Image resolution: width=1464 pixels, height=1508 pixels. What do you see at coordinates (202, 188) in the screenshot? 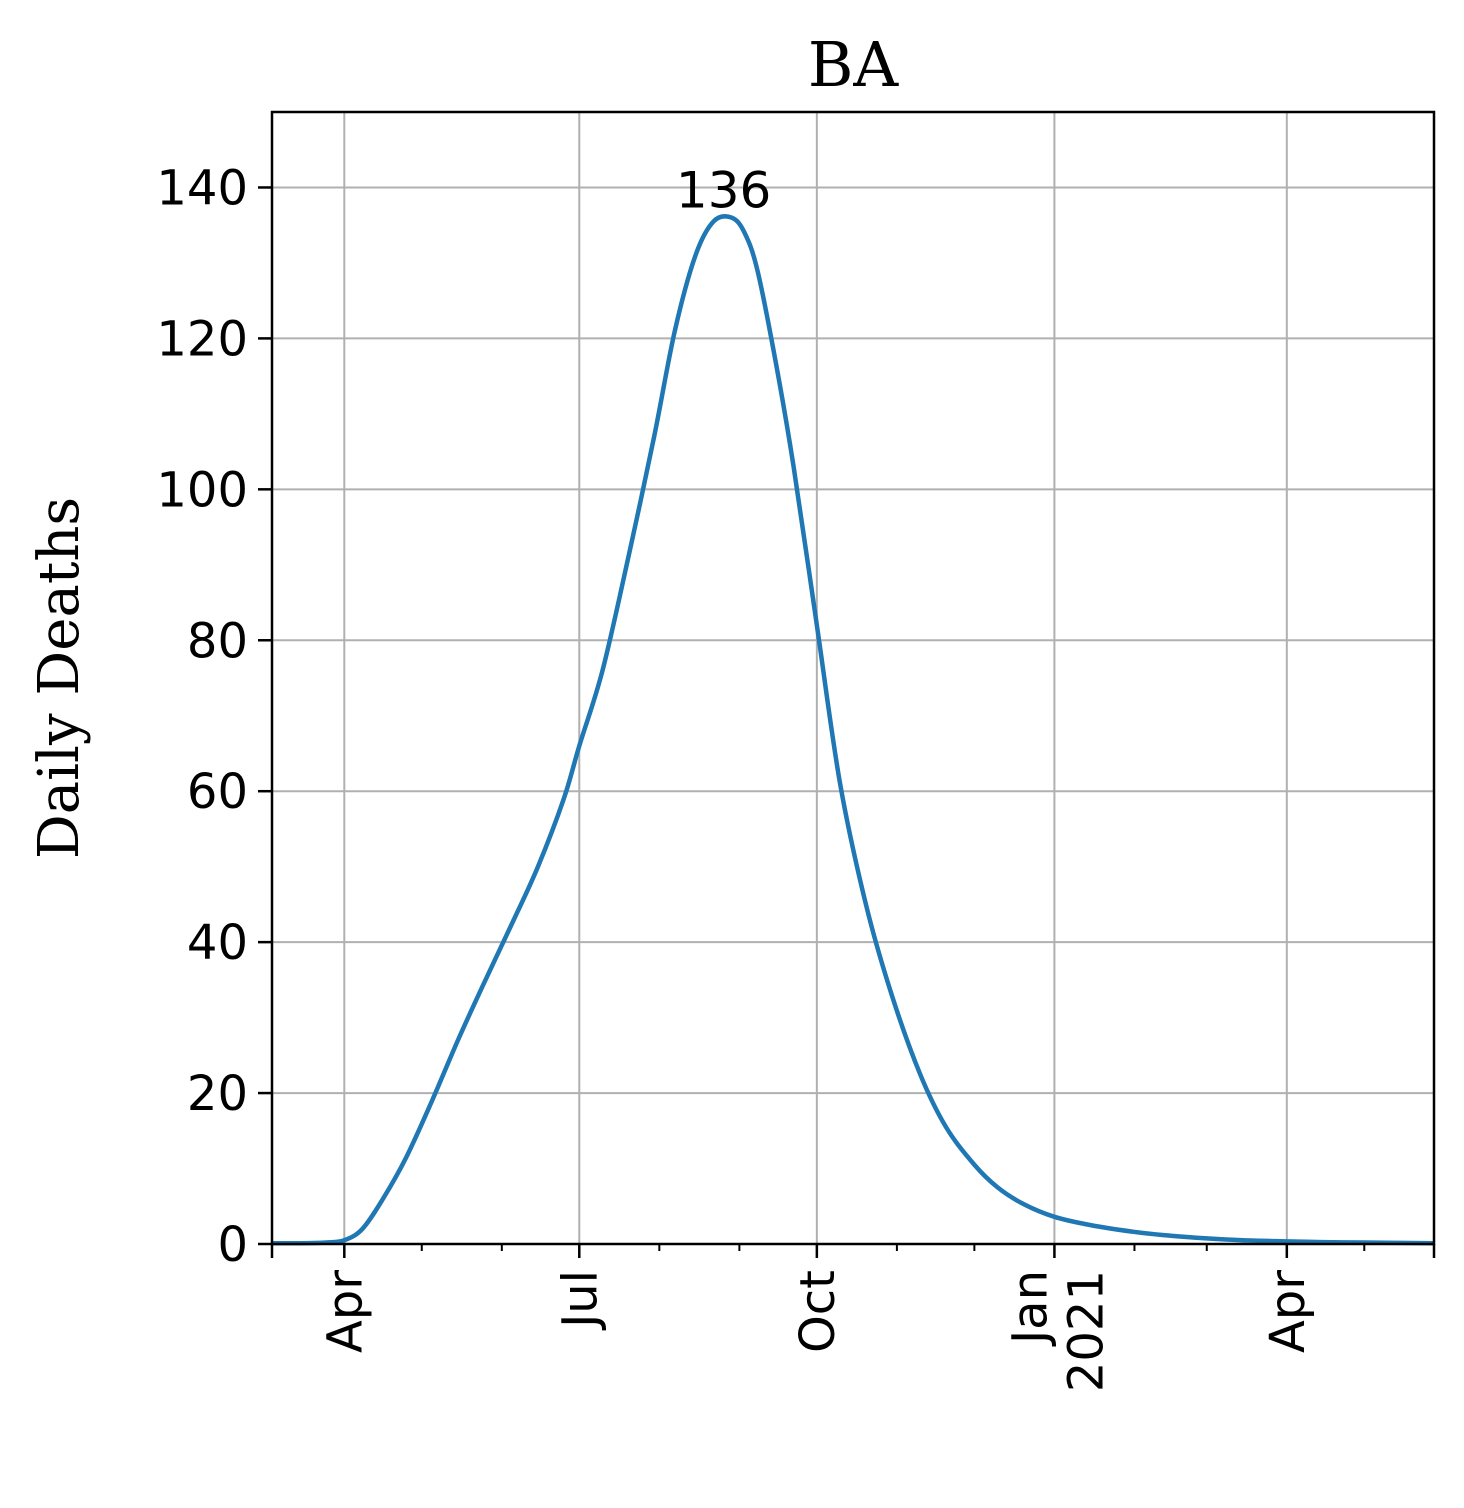
I see `y-tick-label: 140` at bounding box center [202, 188].